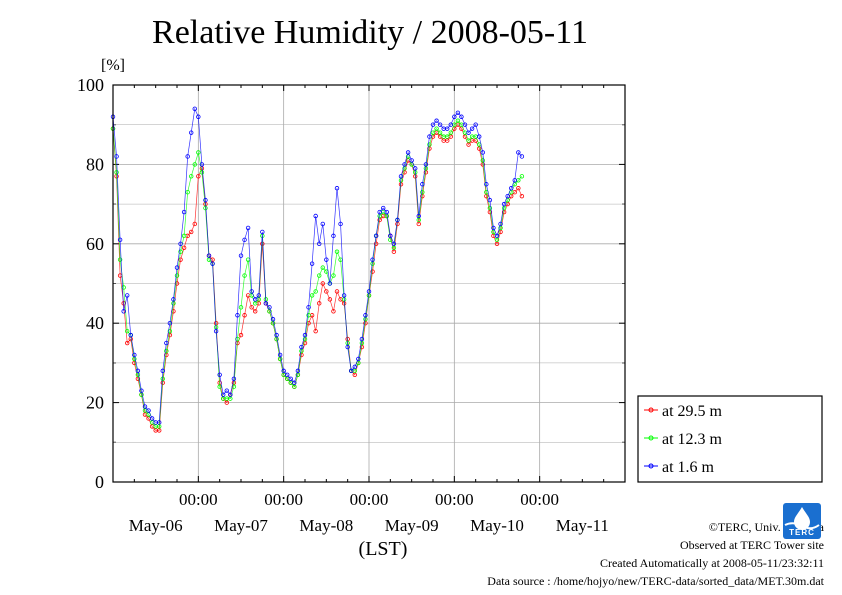 This screenshot has height=595, width=842. Describe the element at coordinates (95, 244) in the screenshot. I see `y-tick-label: 60` at that location.